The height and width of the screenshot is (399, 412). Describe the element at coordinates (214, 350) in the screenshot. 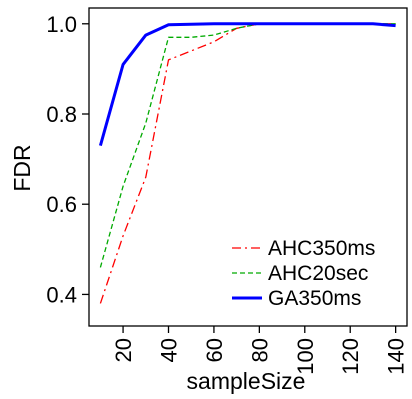

I see `x-tick-label: 60` at that location.